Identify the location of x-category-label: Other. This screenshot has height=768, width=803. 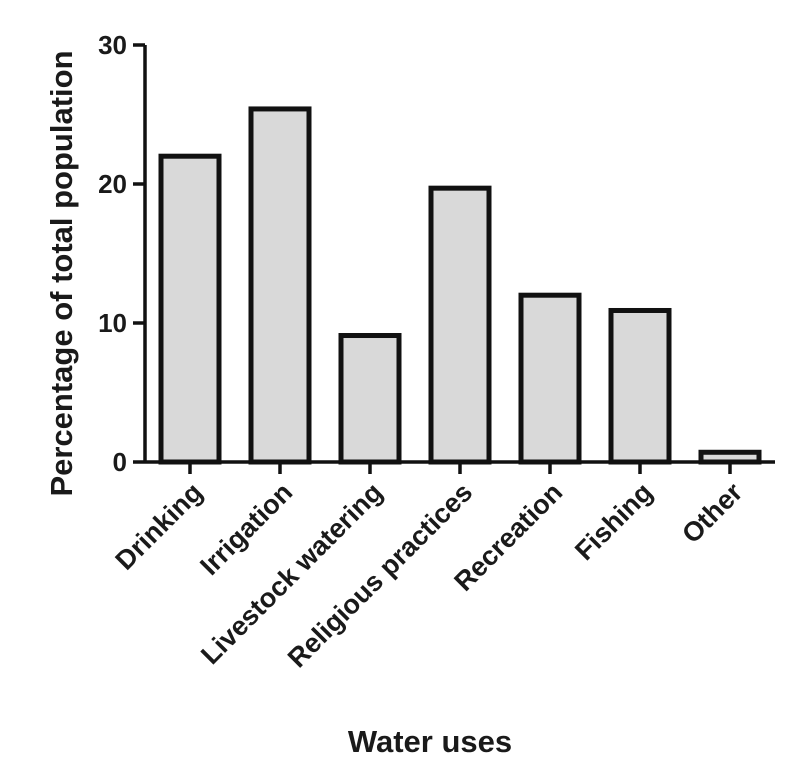
(712, 513).